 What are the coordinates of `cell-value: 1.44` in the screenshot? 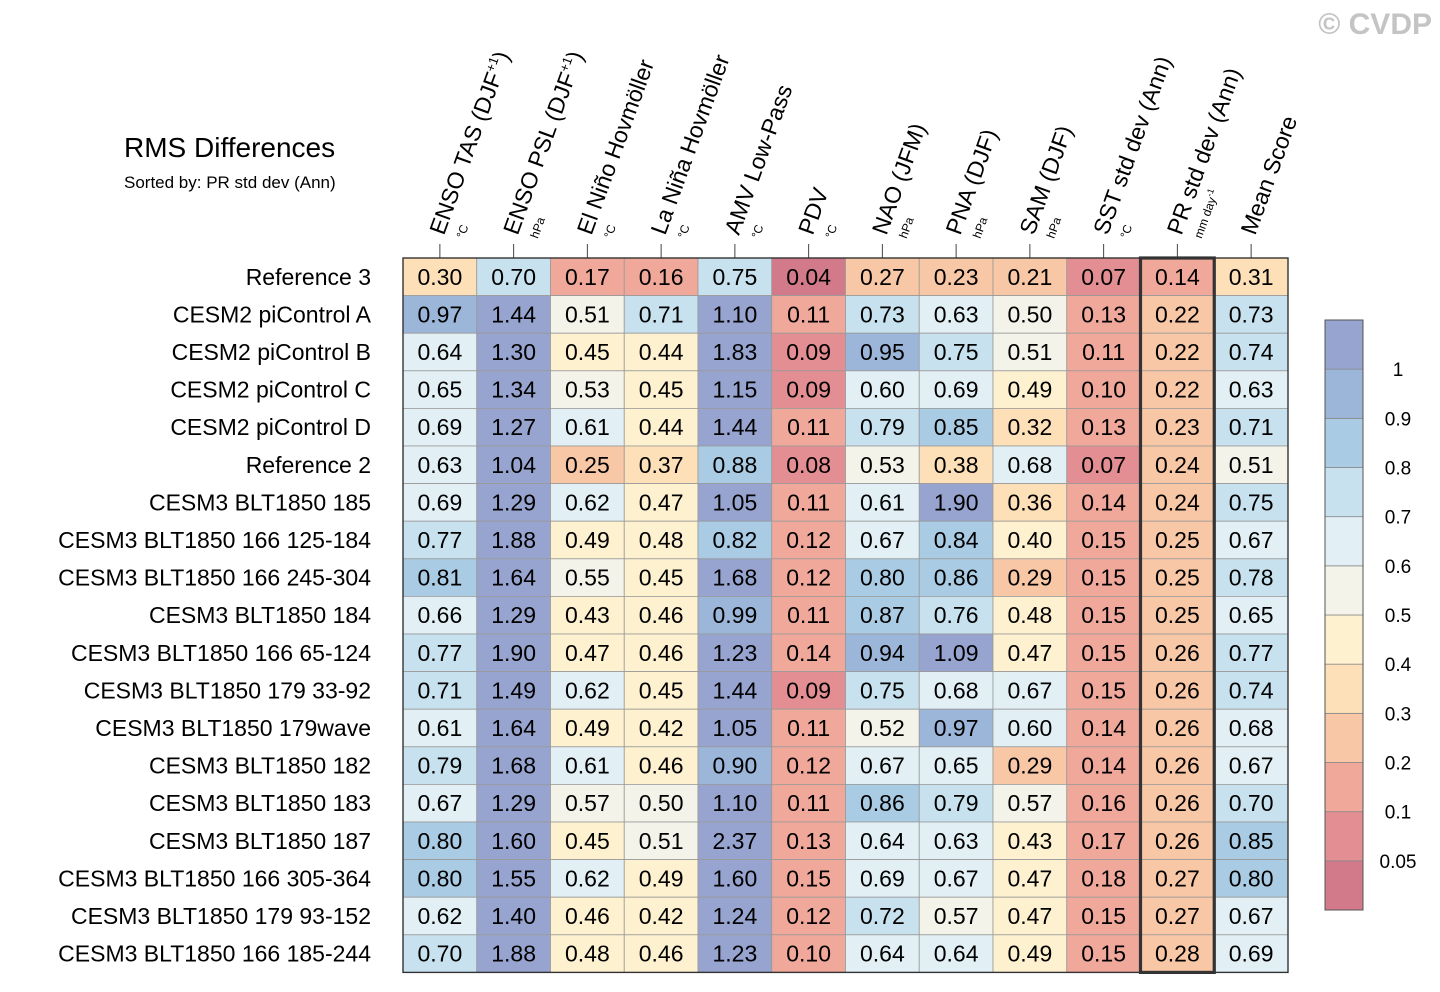 It's located at (734, 427).